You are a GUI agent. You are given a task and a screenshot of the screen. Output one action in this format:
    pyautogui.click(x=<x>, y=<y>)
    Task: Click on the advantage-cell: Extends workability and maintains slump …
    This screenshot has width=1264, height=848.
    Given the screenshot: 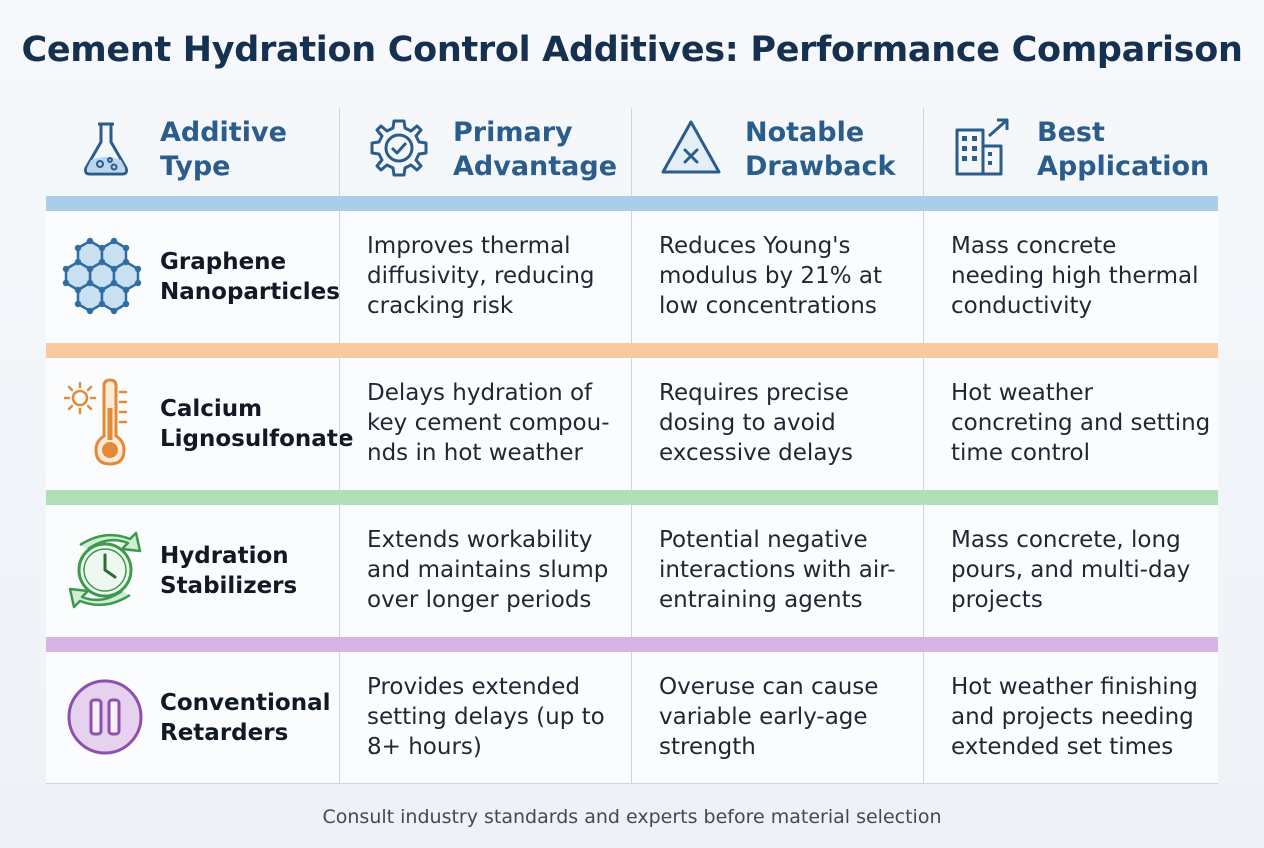 What is the action you would take?
    pyautogui.click(x=485, y=571)
    